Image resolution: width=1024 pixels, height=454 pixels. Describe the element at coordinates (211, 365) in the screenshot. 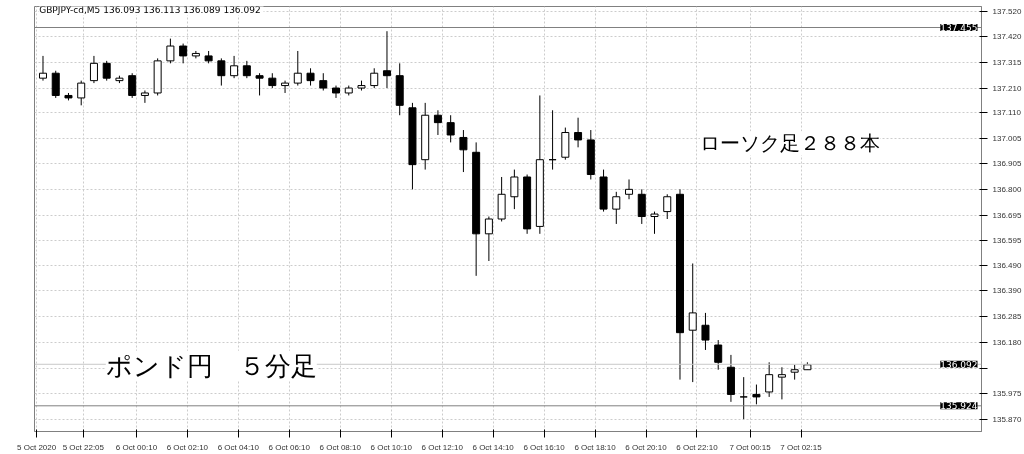

I see `annotation: ポンド円 ５分足` at that location.